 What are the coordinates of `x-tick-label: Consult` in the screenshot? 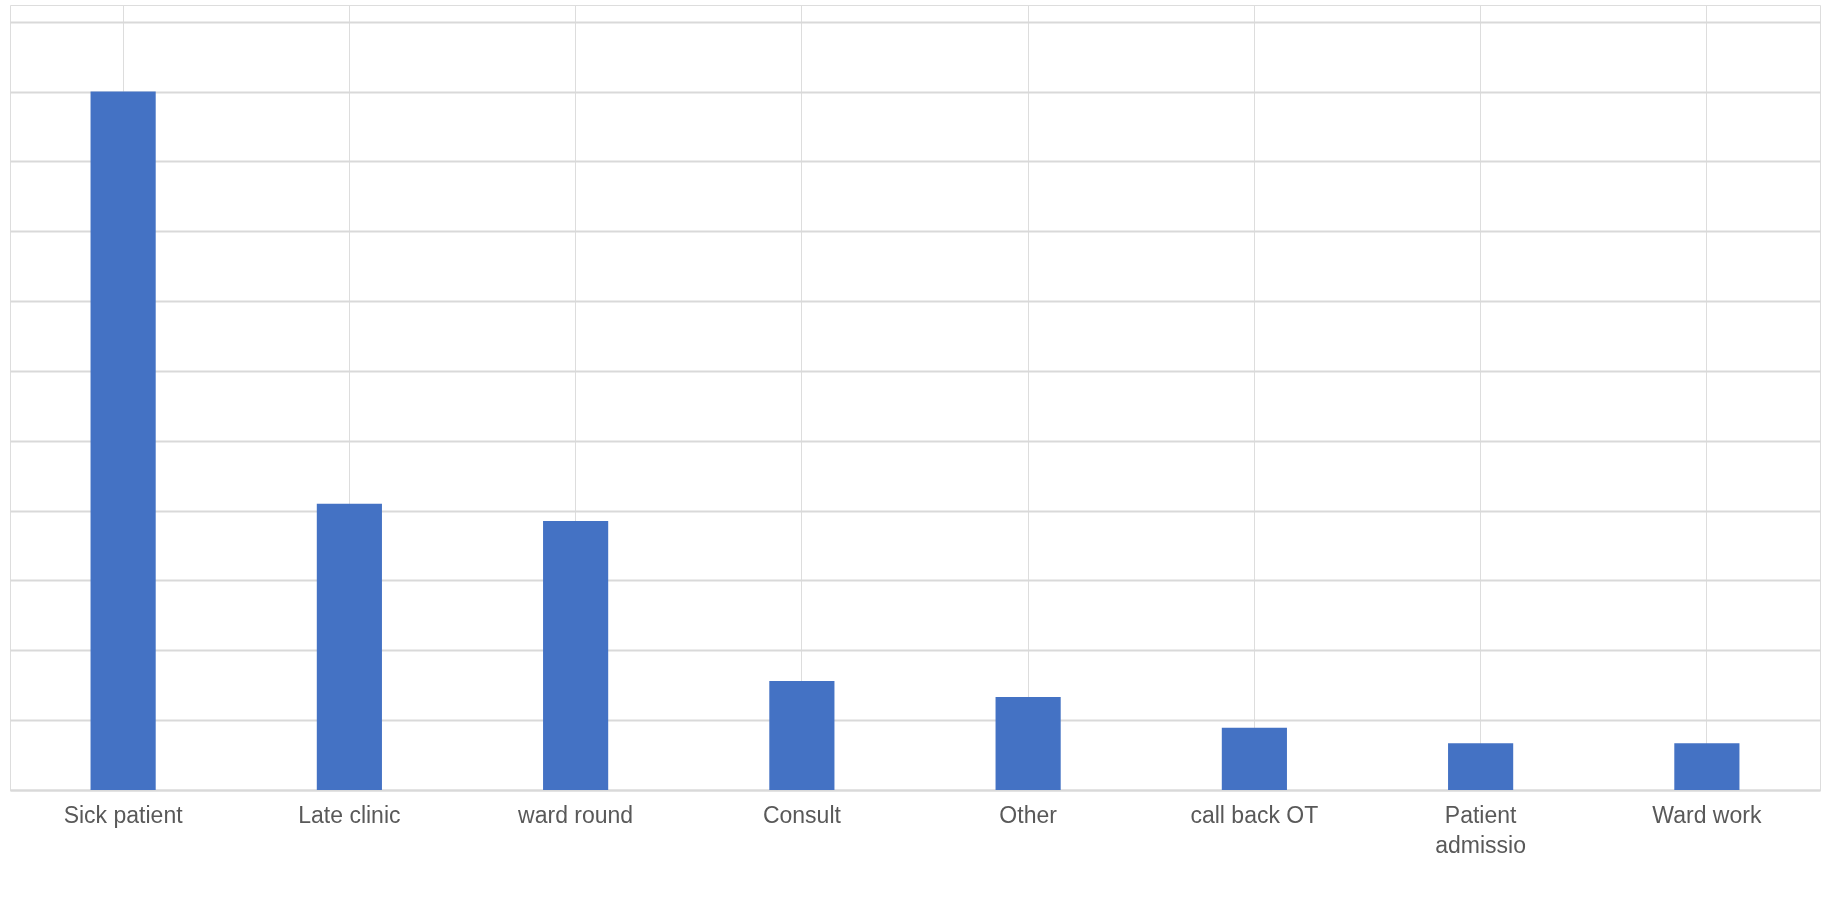 It's located at (802, 814).